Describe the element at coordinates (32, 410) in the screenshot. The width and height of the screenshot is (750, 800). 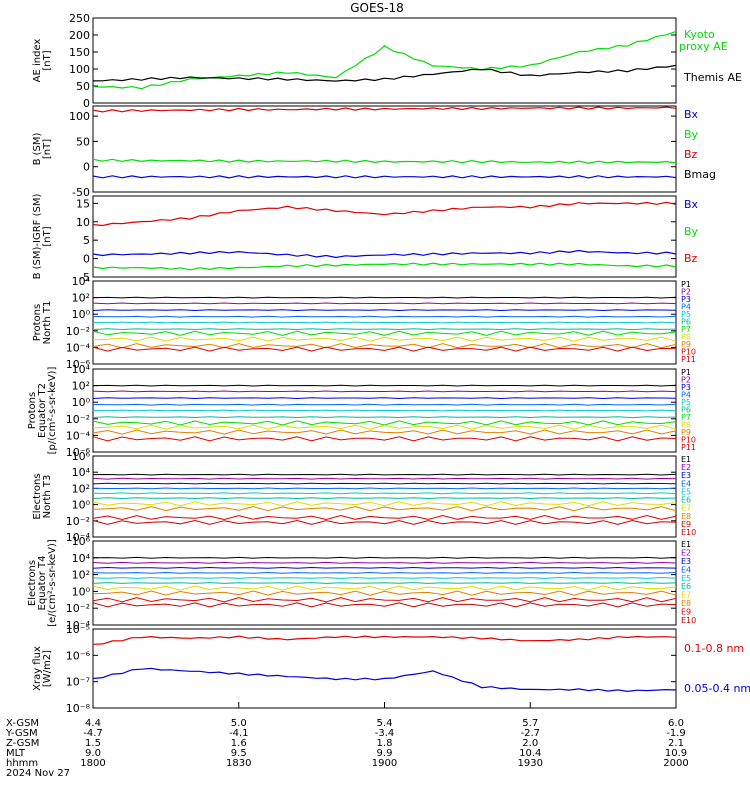
I see `y-axis-label: Protons` at that location.